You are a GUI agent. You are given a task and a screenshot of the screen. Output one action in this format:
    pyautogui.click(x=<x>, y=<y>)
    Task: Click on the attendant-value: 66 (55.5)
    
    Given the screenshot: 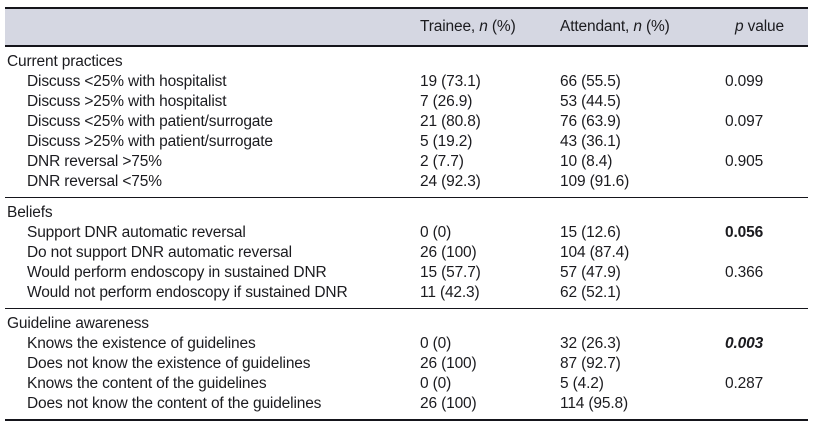 What is the action you would take?
    pyautogui.click(x=590, y=81)
    